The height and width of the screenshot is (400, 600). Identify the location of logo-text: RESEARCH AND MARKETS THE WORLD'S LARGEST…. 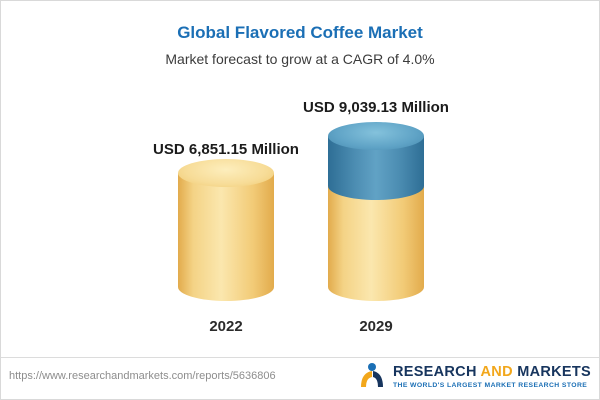
(492, 376).